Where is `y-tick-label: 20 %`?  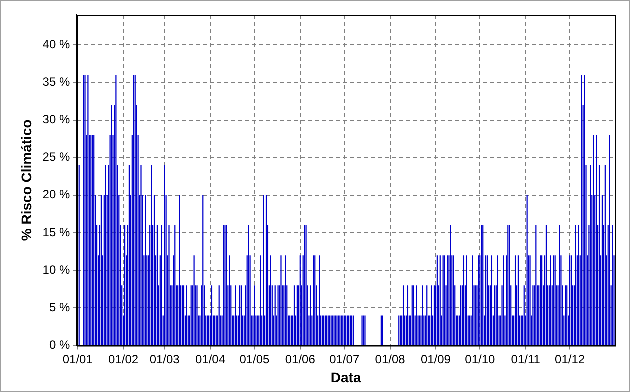 y-tick-label: 20 % is located at coordinates (56, 195).